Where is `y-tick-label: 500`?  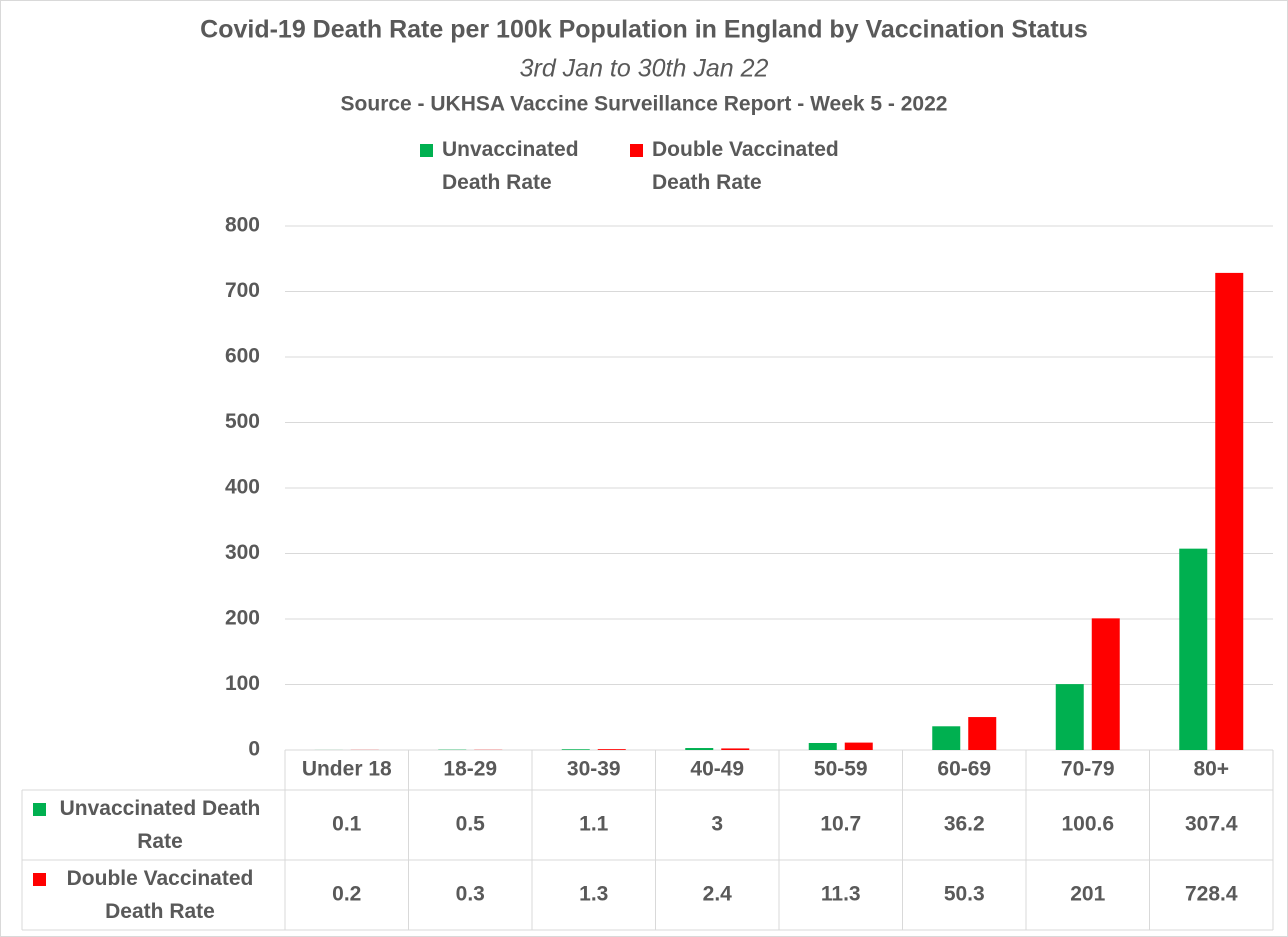 y-tick-label: 500 is located at coordinates (242, 421).